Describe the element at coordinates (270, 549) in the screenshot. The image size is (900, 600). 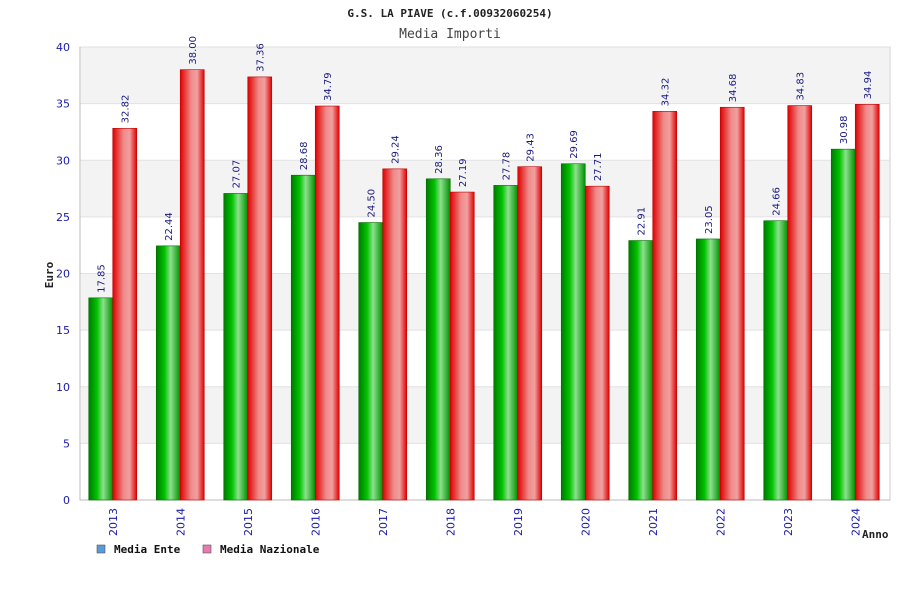
I see `legend-label-media-nazionale: Media Nazionale` at that location.